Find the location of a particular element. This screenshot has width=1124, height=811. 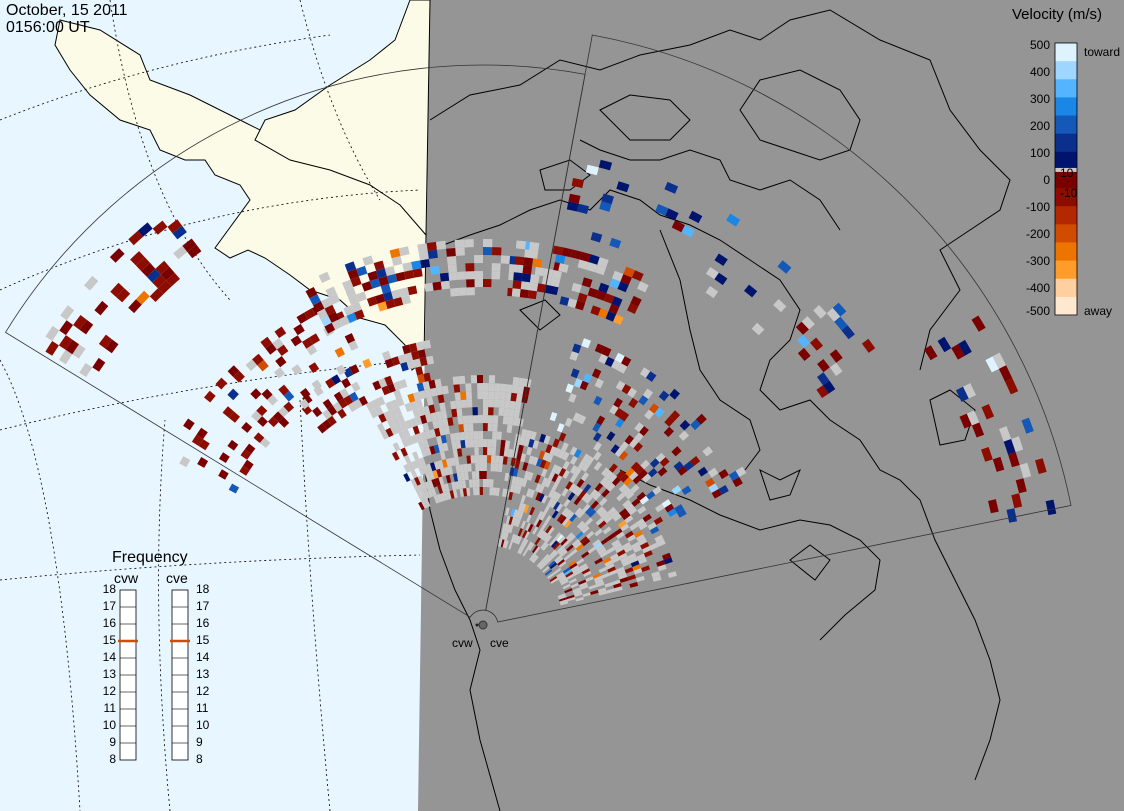

frequency-title: Frequency is located at coordinates (150, 557).